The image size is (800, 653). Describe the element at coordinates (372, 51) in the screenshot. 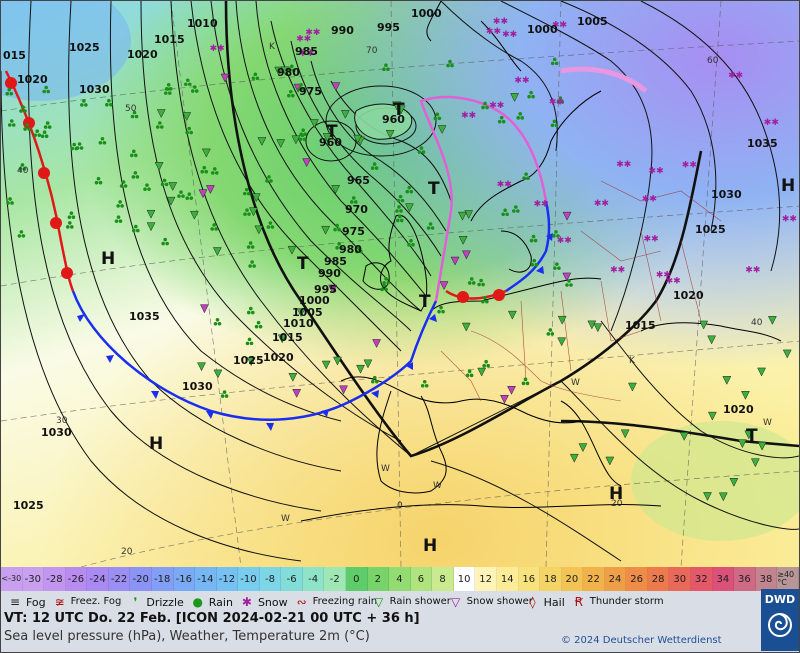

I see `latitude-label: 70` at that location.